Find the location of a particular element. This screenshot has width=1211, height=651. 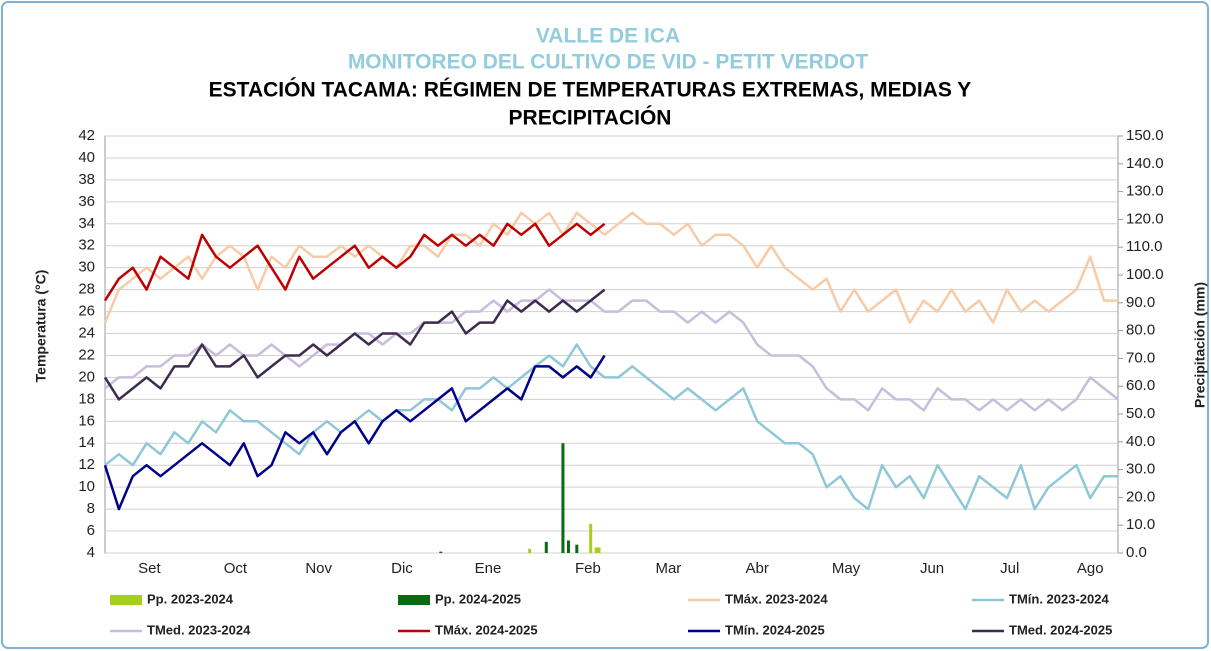

x-tick-label: Oct is located at coordinates (236, 568).